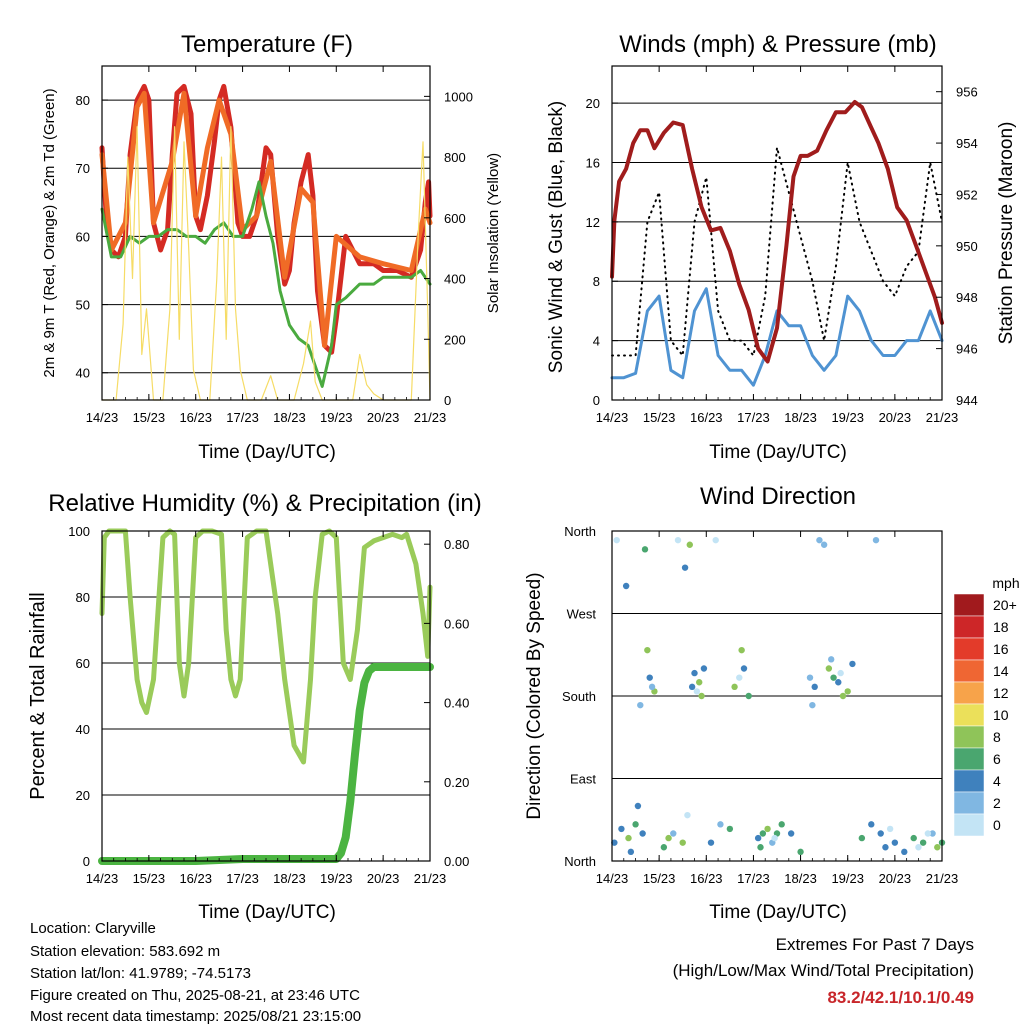 This screenshot has width=1024, height=1025. Describe the element at coordinates (455, 279) in the screenshot. I see `y2-tick-label: 400` at that location.